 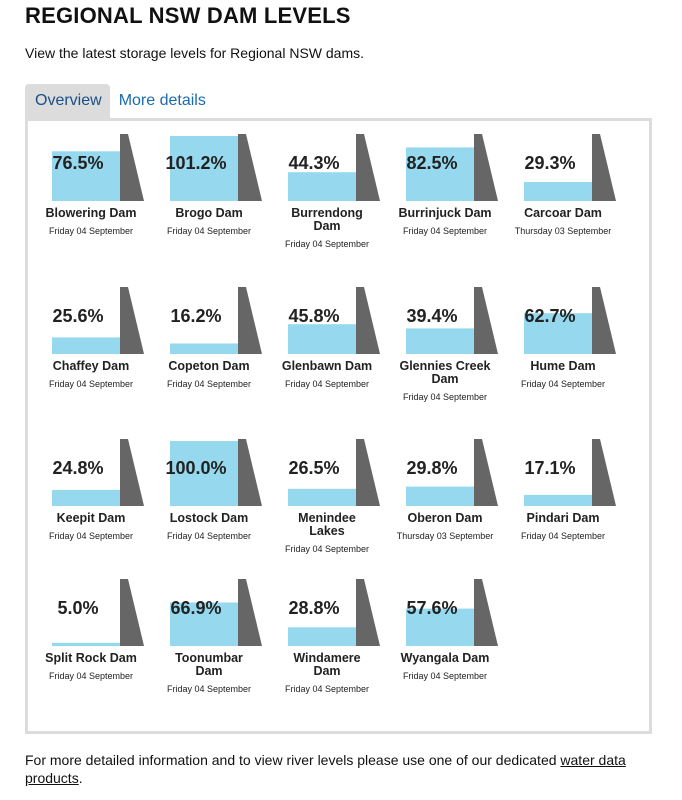 What do you see at coordinates (209, 336) in the screenshot?
I see `dam-card: 16.2% Copeton Dam Friday 04 September` at bounding box center [209, 336].